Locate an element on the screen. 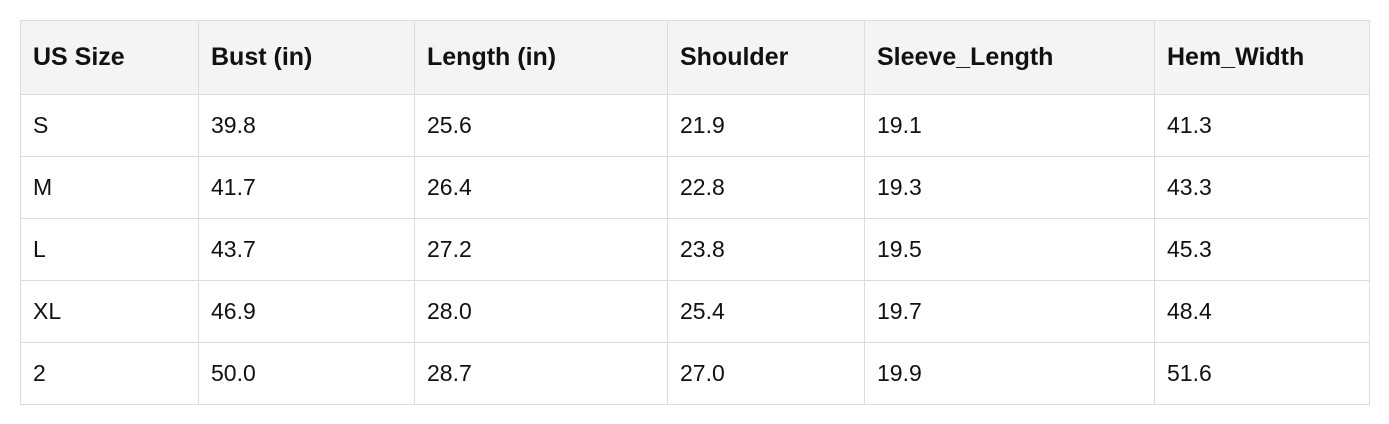  table-cell: 46.9 is located at coordinates (306, 311).